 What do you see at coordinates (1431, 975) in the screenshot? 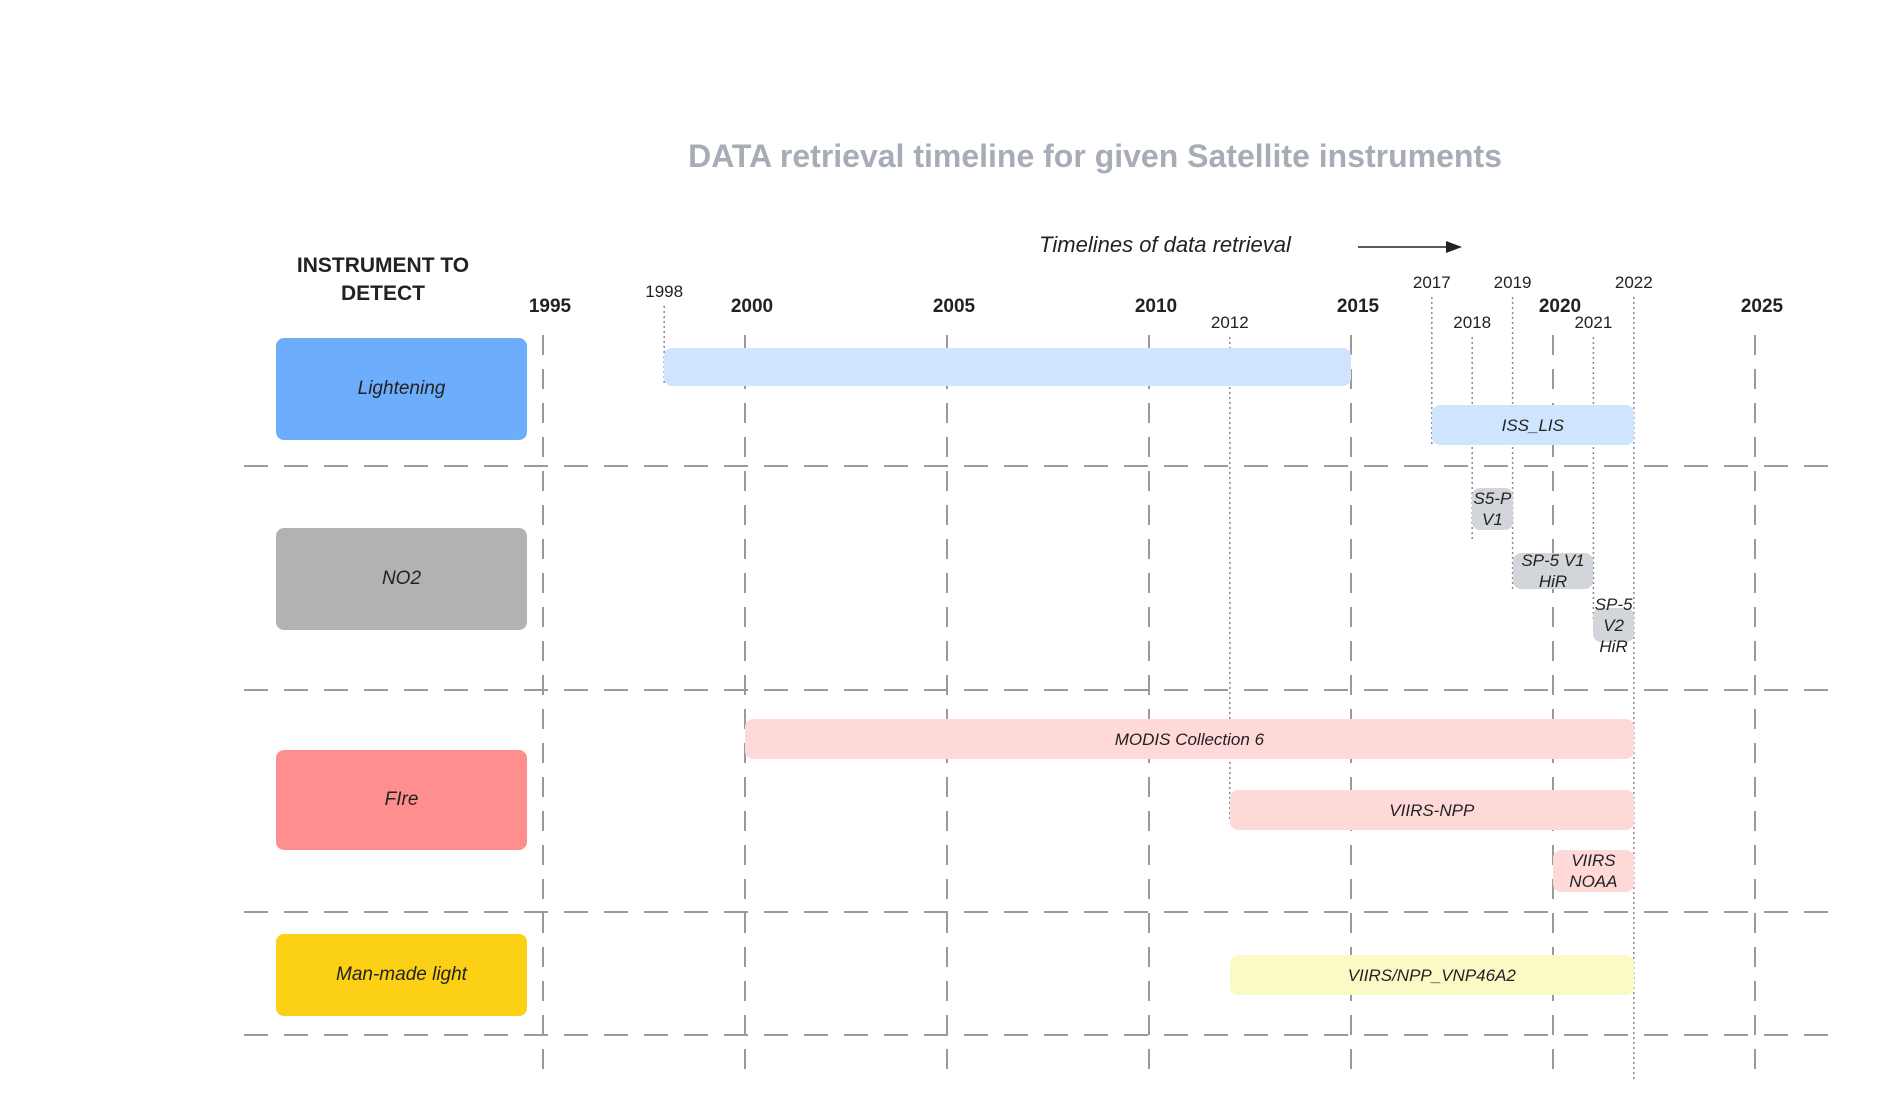
I see `timeline-bar: VIIRS/NPP_VNP46A2` at bounding box center [1431, 975].